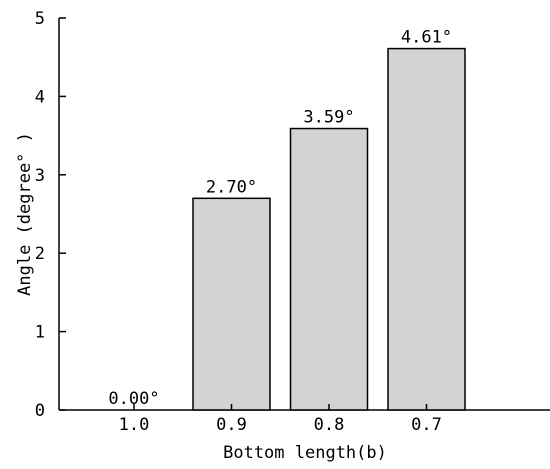 Image resolution: width=550 pixels, height=469 pixels. What do you see at coordinates (329, 425) in the screenshot?
I see `x-tick-label: 0.8` at bounding box center [329, 425].